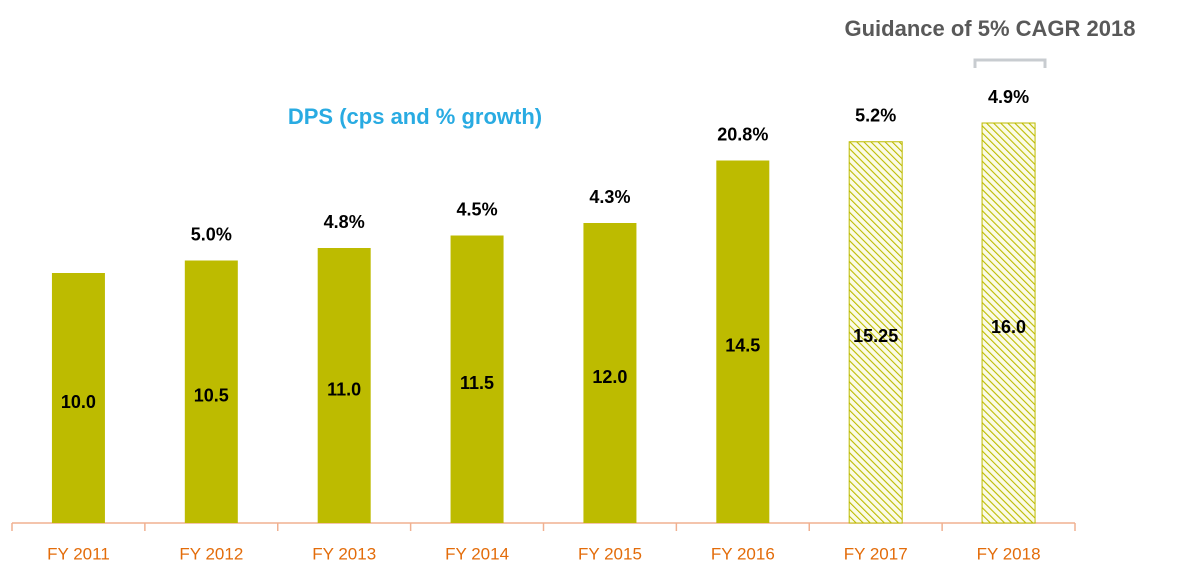 The image size is (1185, 570). I want to click on growth-label: 5.2%, so click(875, 116).